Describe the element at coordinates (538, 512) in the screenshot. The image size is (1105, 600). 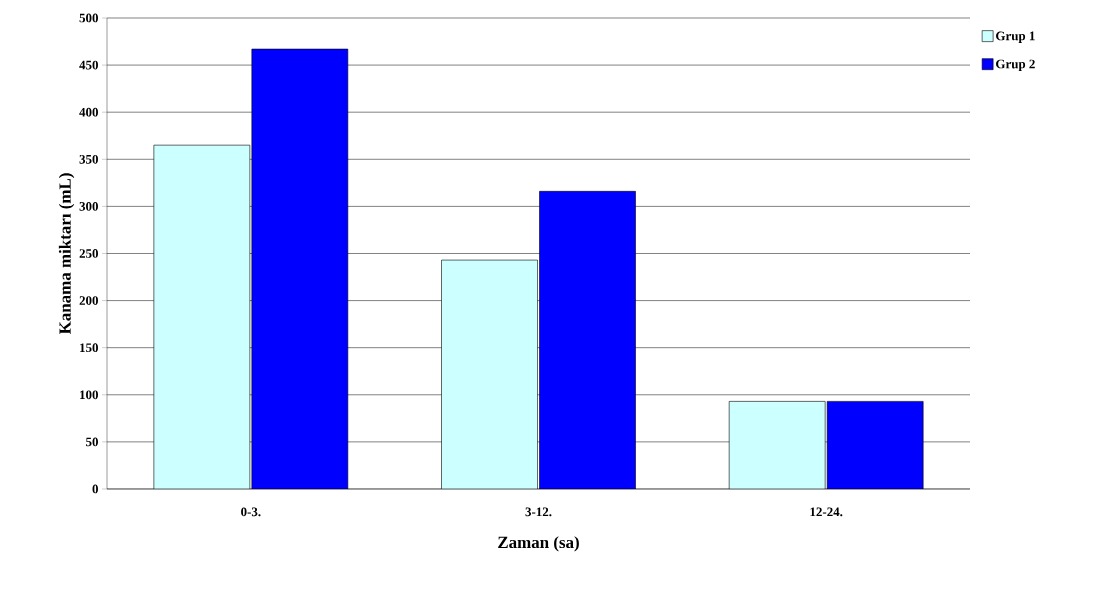
I see `x-tick-label: 3-12.` at that location.